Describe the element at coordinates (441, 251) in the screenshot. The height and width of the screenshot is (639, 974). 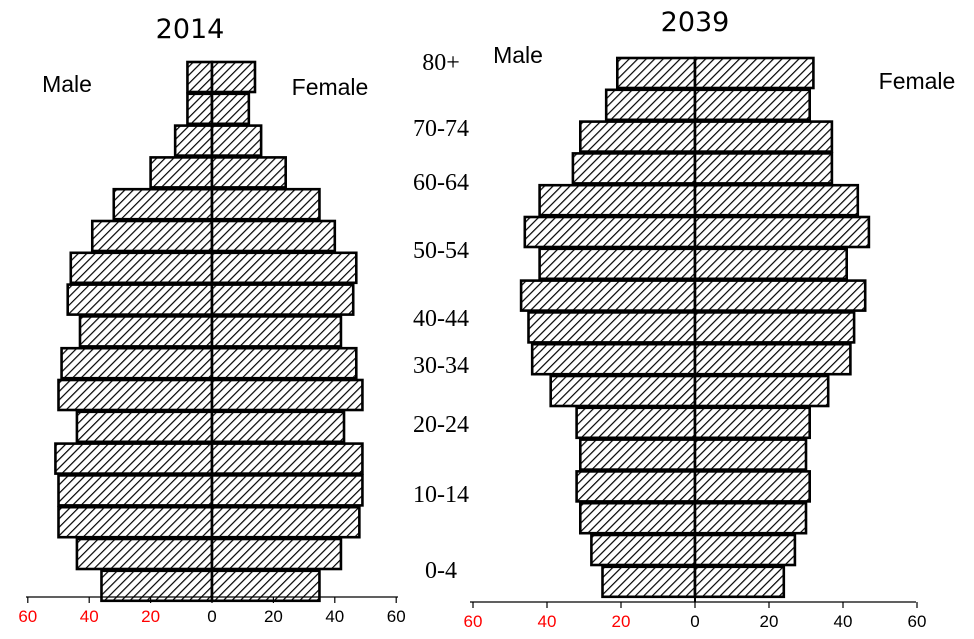
I see `age-label: 50-54` at that location.